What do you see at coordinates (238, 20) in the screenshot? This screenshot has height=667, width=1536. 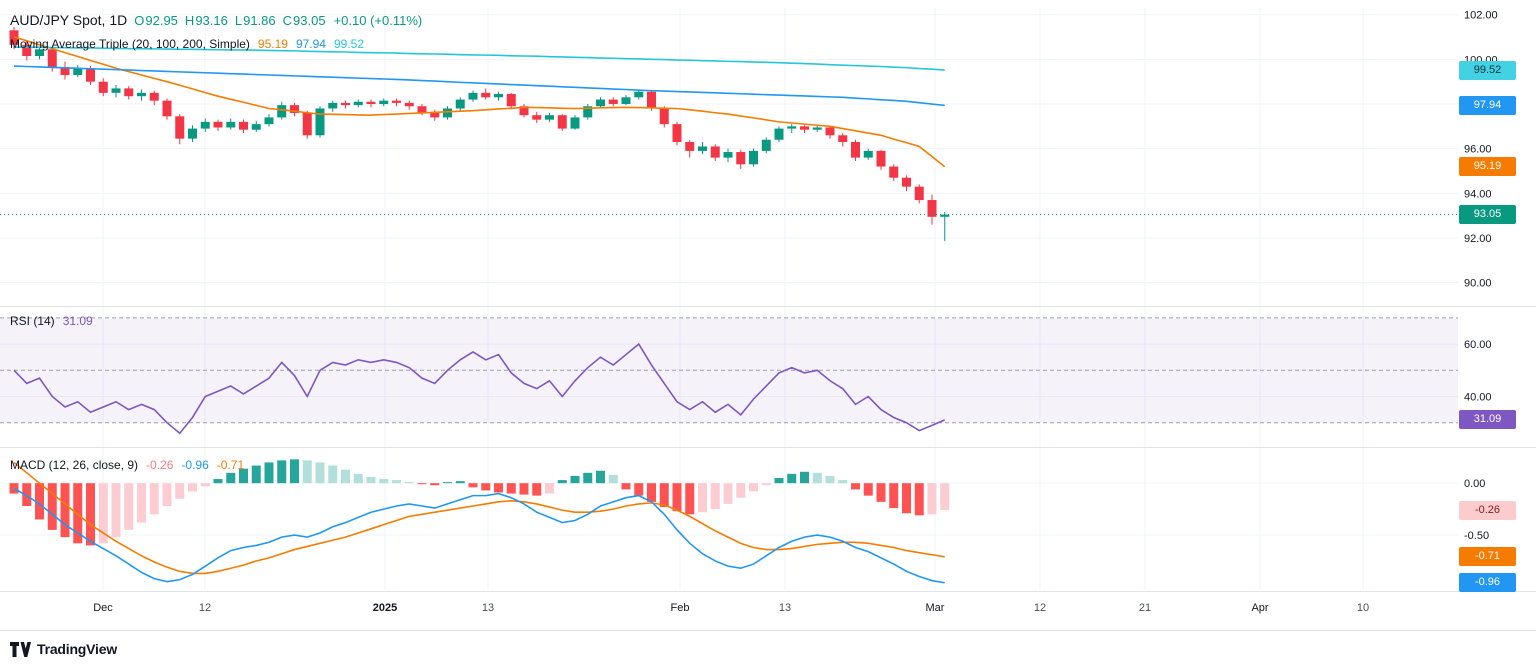 I see `ohlc-label: L` at bounding box center [238, 20].